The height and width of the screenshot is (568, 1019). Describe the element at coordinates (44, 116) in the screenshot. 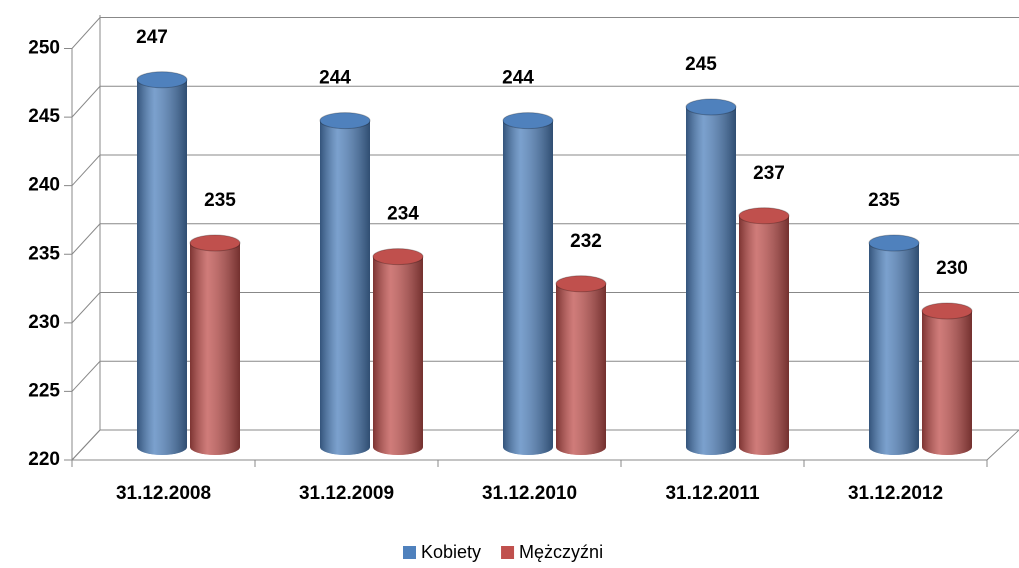

I see `y-tick-label: 245` at that location.